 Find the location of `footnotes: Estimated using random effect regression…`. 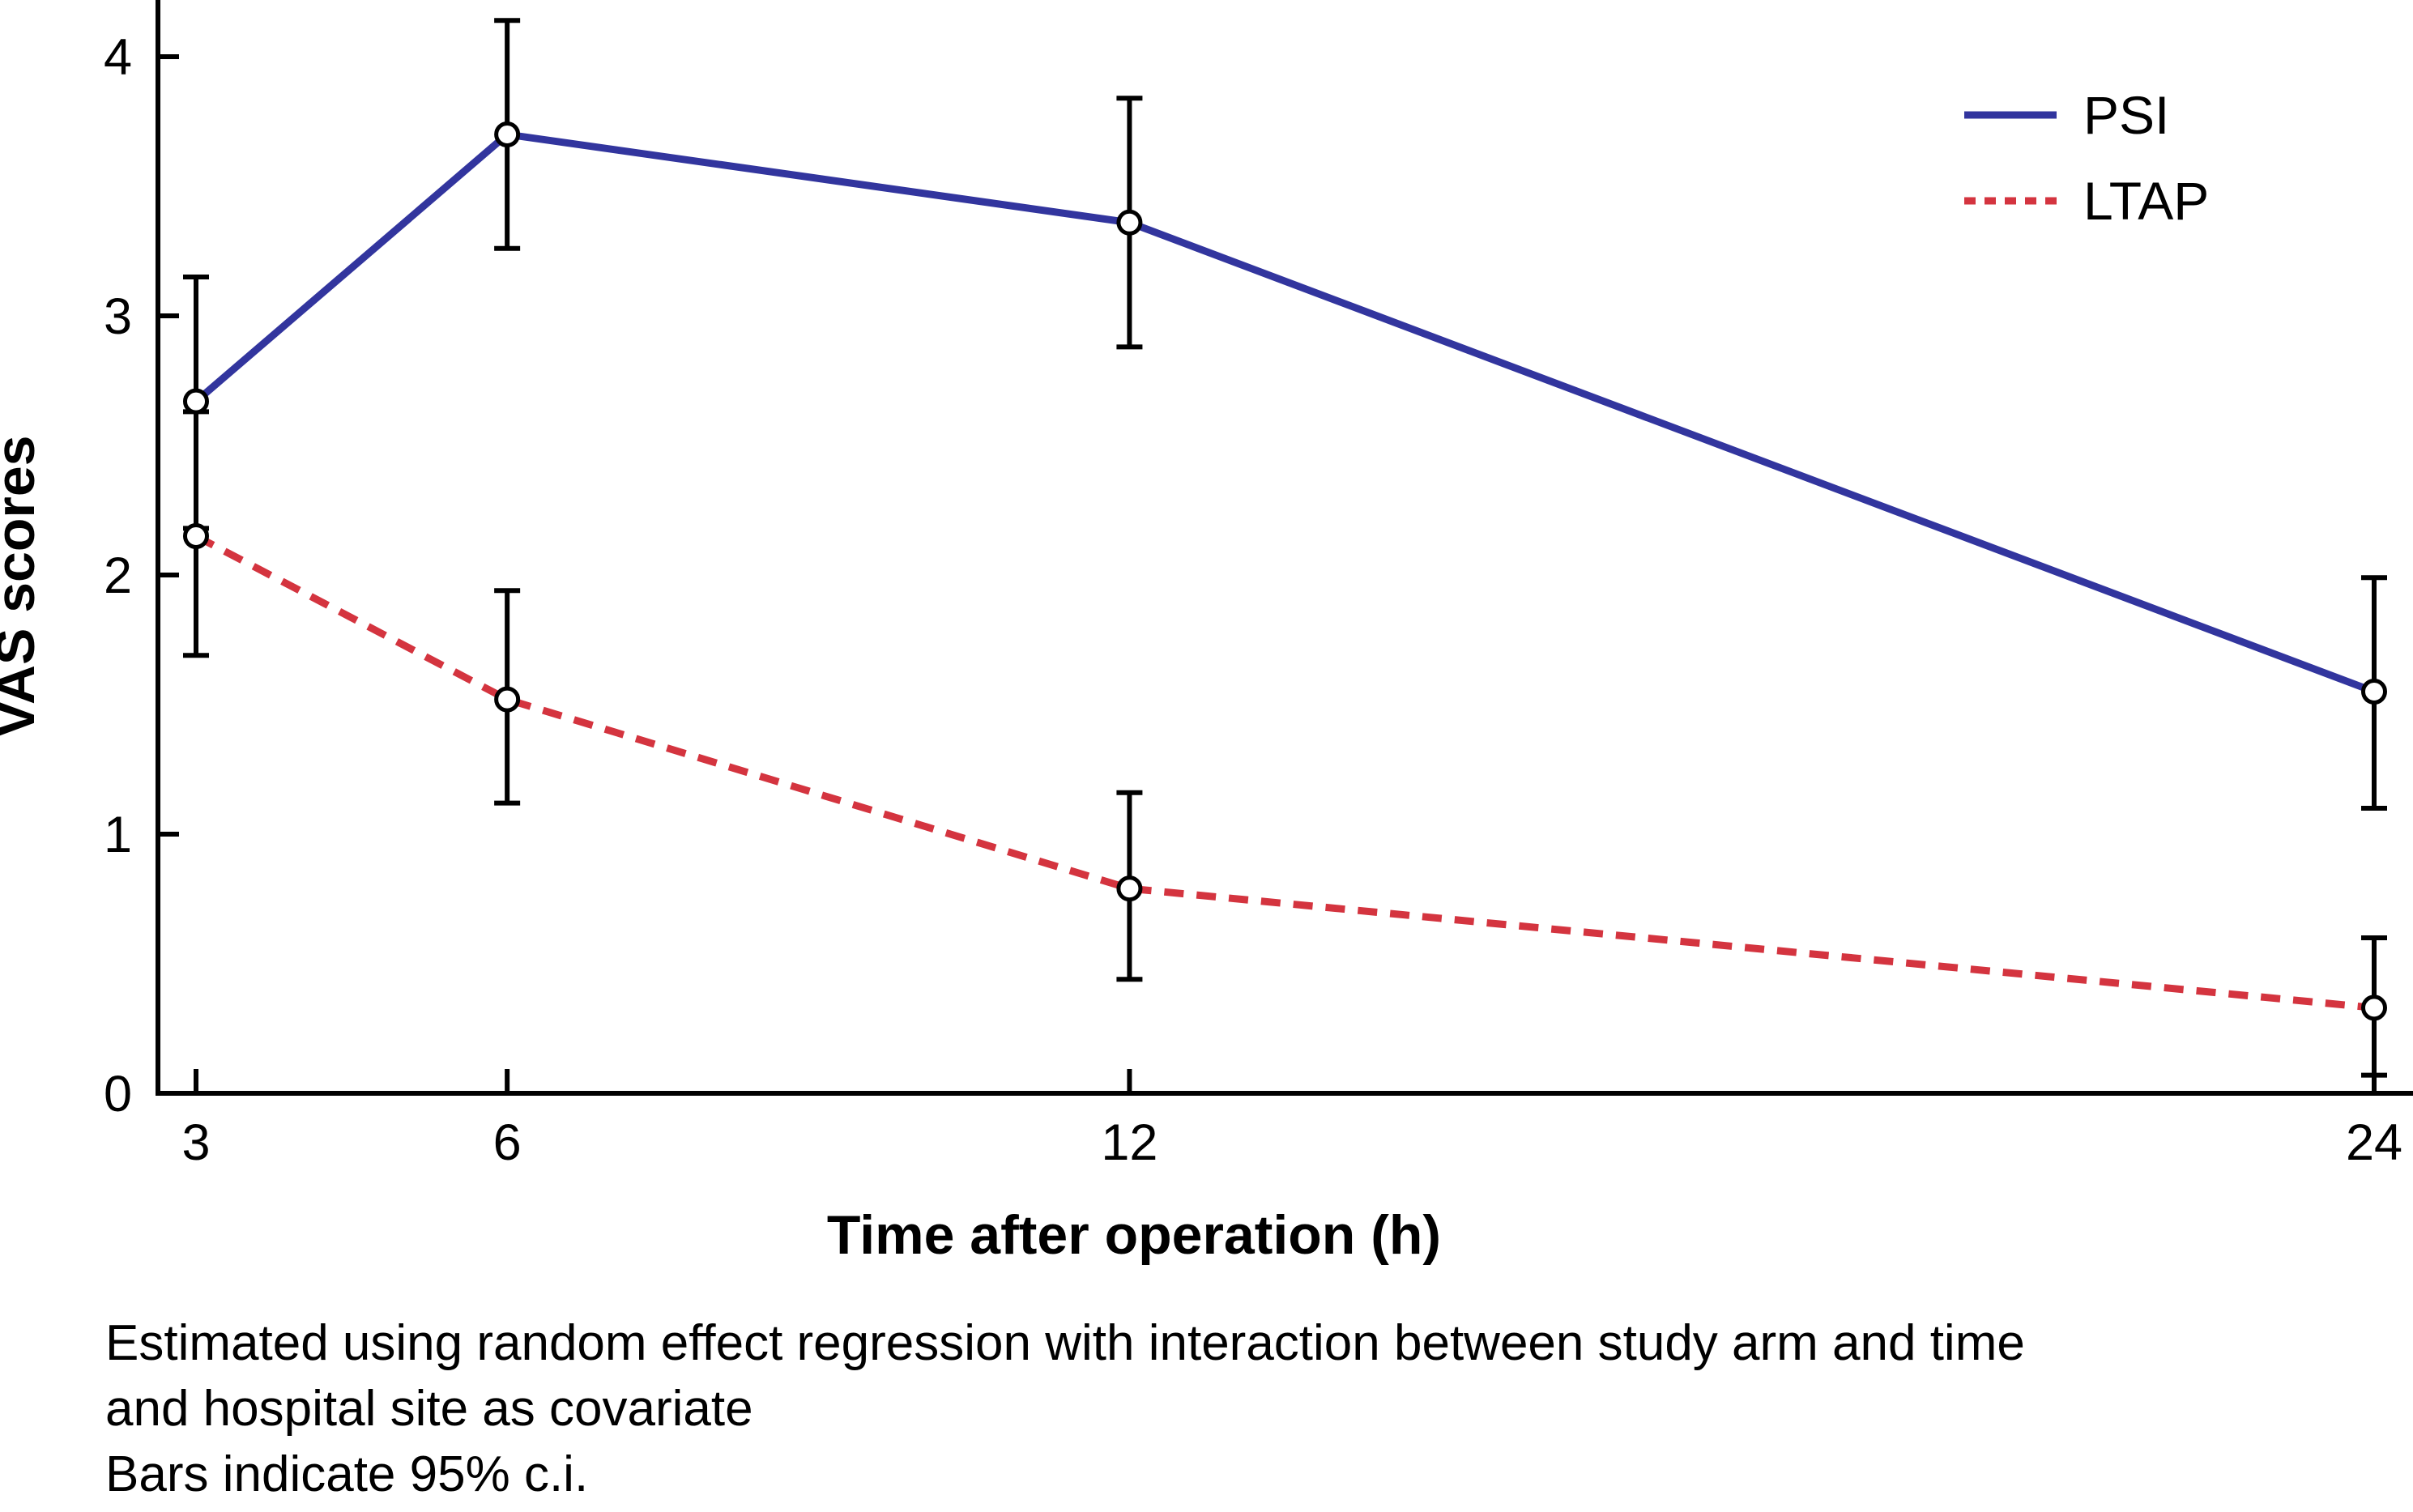

footnotes: Estimated using random effect regression… is located at coordinates (1065, 1408).